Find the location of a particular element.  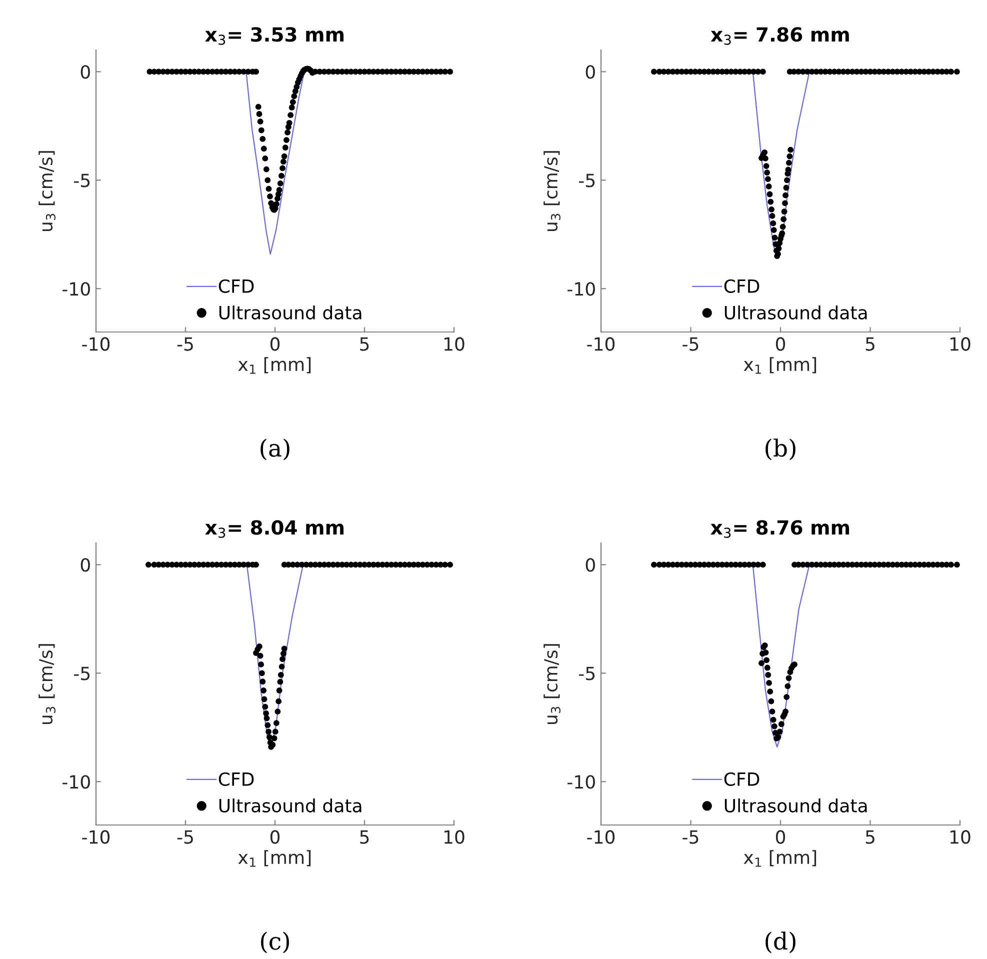

chart-title: x$_{3}$= 7.86 mm is located at coordinates (779, 36).